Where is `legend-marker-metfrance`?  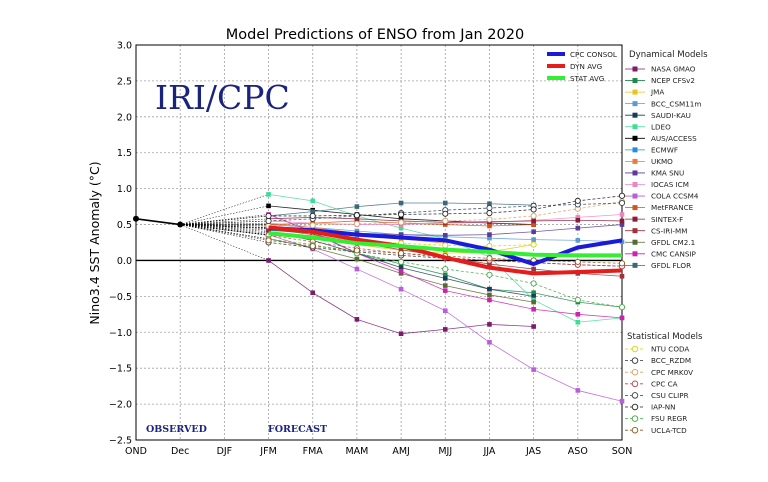 legend-marker-metfrance is located at coordinates (635, 208).